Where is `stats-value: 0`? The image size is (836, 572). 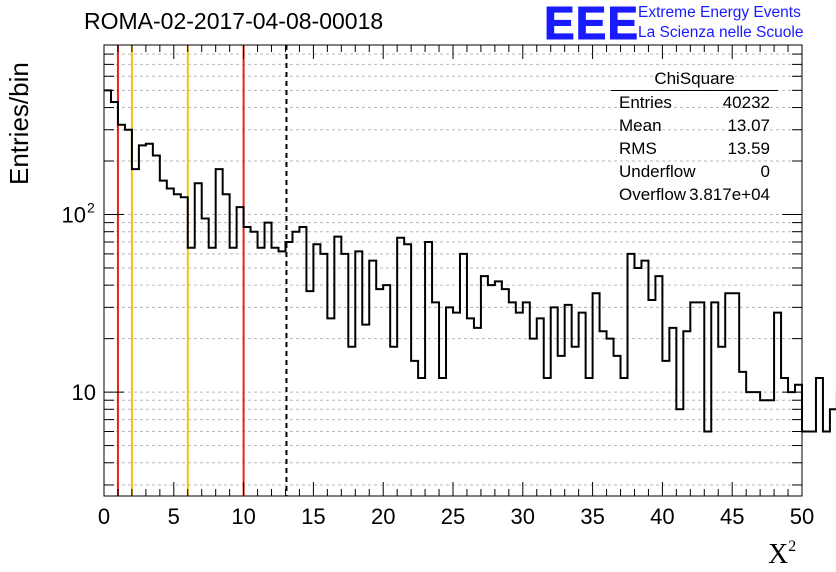
stats-value: 0 is located at coordinates (765, 171).